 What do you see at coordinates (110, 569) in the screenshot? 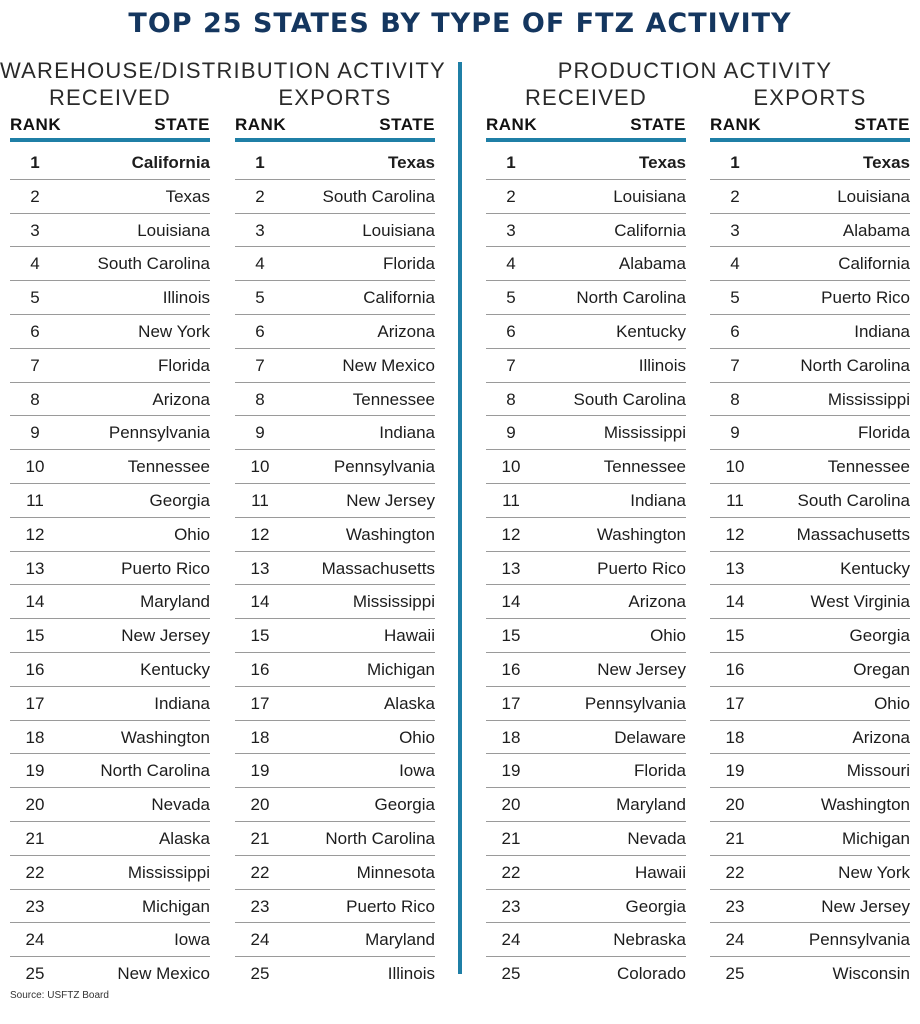
I see `table-row: 13 Puerto Rico` at bounding box center [110, 569].